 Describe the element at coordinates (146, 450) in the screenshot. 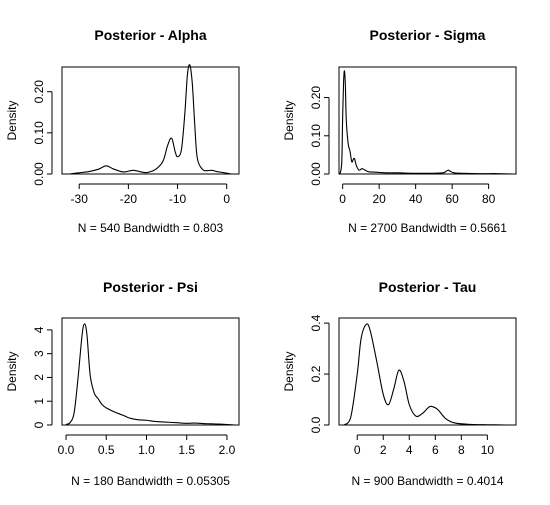

I see `x-tick-label: 1.0` at that location.